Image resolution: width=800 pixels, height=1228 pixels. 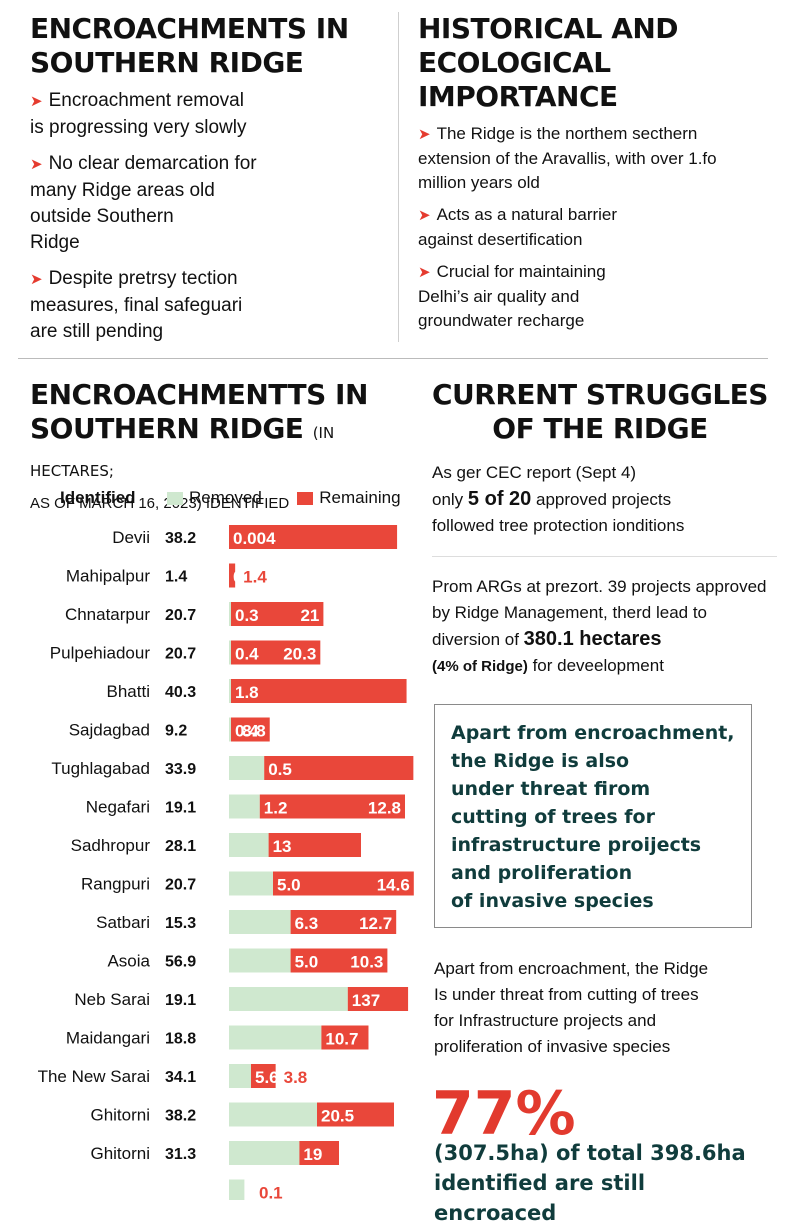 I want to click on diversion-percent: (4% of Ridge), so click(x=480, y=666).